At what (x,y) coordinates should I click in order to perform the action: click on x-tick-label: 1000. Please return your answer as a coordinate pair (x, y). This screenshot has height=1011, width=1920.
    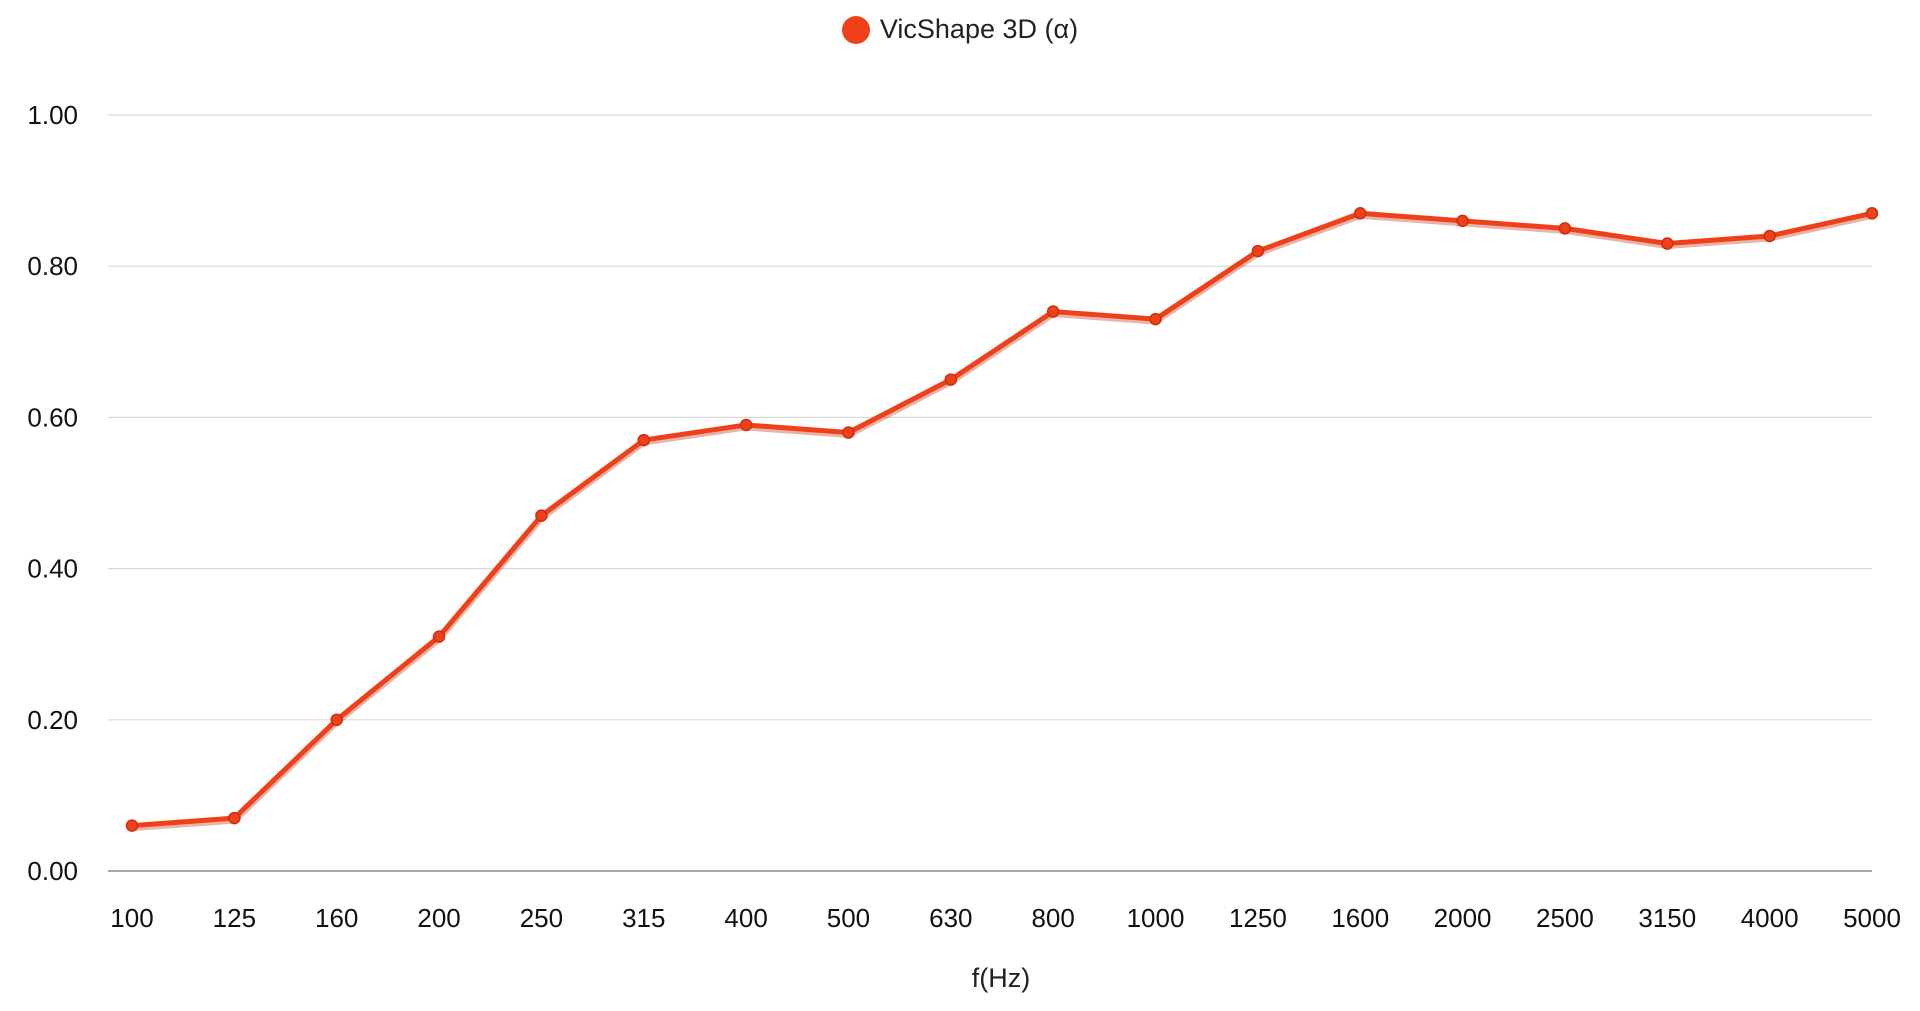
    Looking at the image, I should click on (1156, 918).